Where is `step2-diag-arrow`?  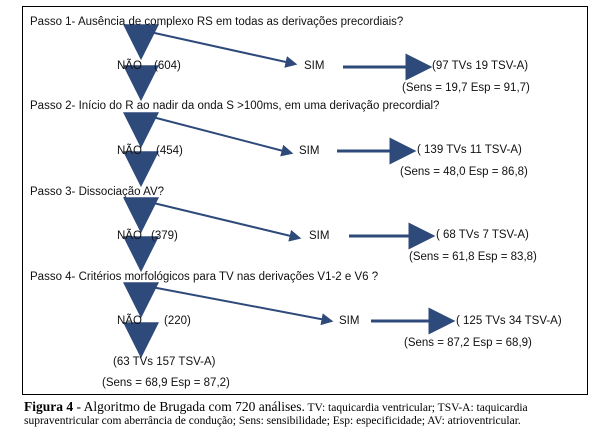 step2-diag-arrow is located at coordinates (217, 135).